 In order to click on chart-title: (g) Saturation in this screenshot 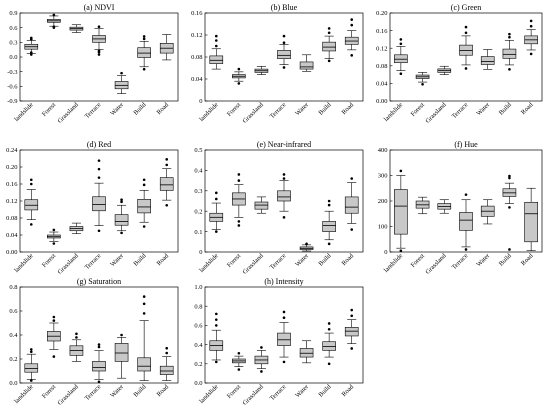, I will do `click(99, 281)`.